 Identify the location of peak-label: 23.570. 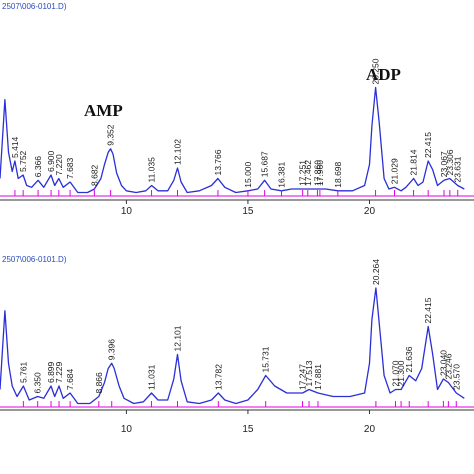
(456, 377).